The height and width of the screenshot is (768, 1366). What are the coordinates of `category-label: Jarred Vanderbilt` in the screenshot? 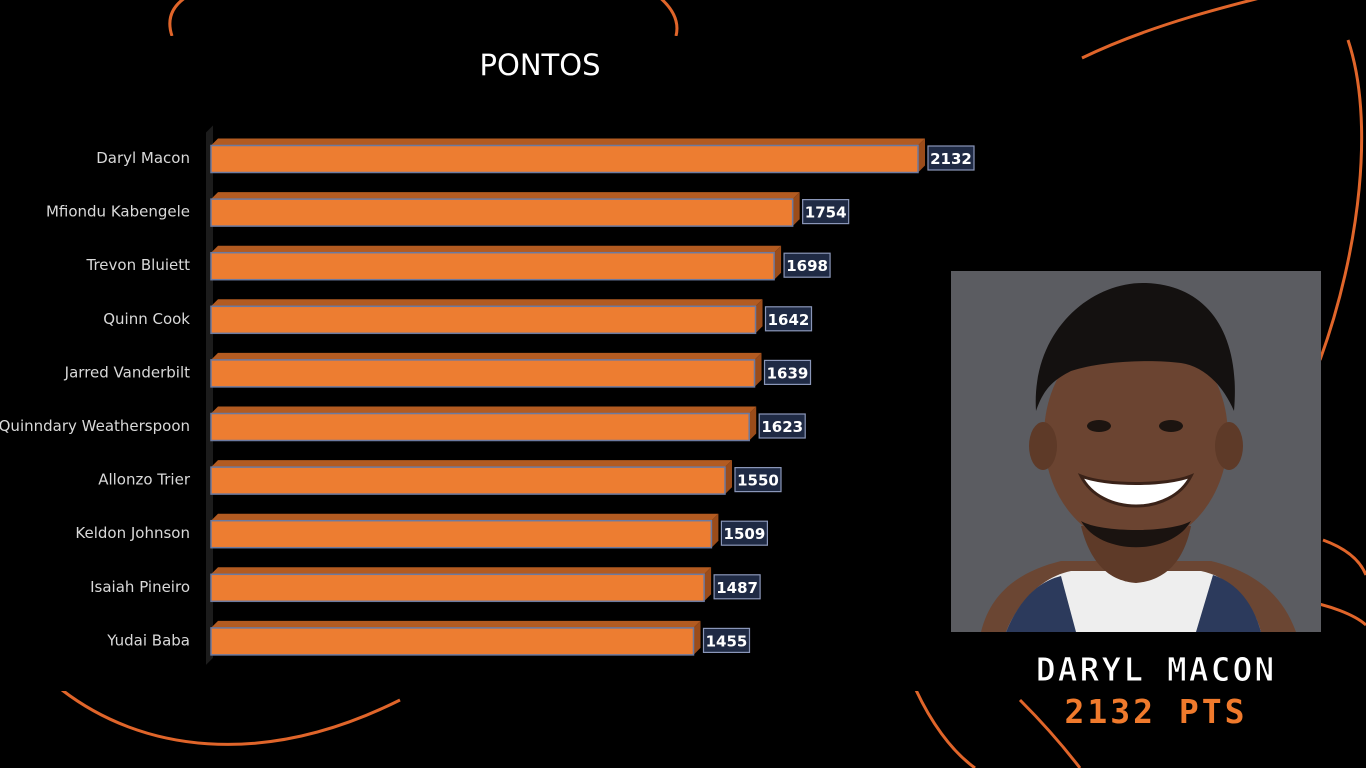 It's located at (127, 372).